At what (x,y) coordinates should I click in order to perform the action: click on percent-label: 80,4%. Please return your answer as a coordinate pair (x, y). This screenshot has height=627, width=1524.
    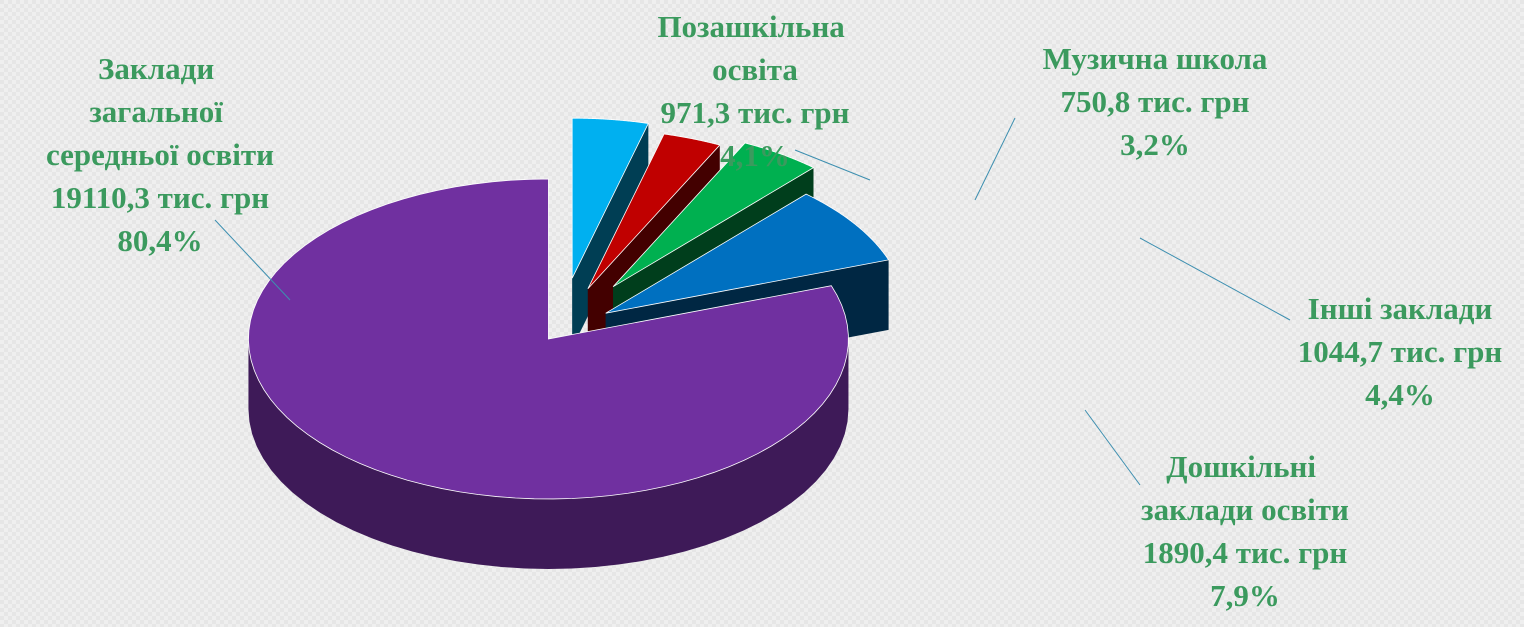
    Looking at the image, I should click on (159, 240).